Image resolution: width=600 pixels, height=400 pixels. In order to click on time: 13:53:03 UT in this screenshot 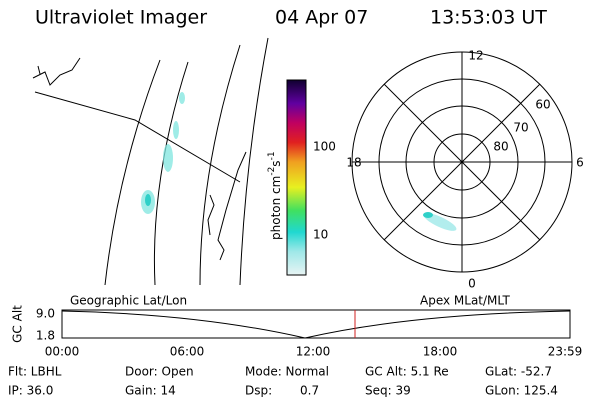, I will do `click(488, 18)`.